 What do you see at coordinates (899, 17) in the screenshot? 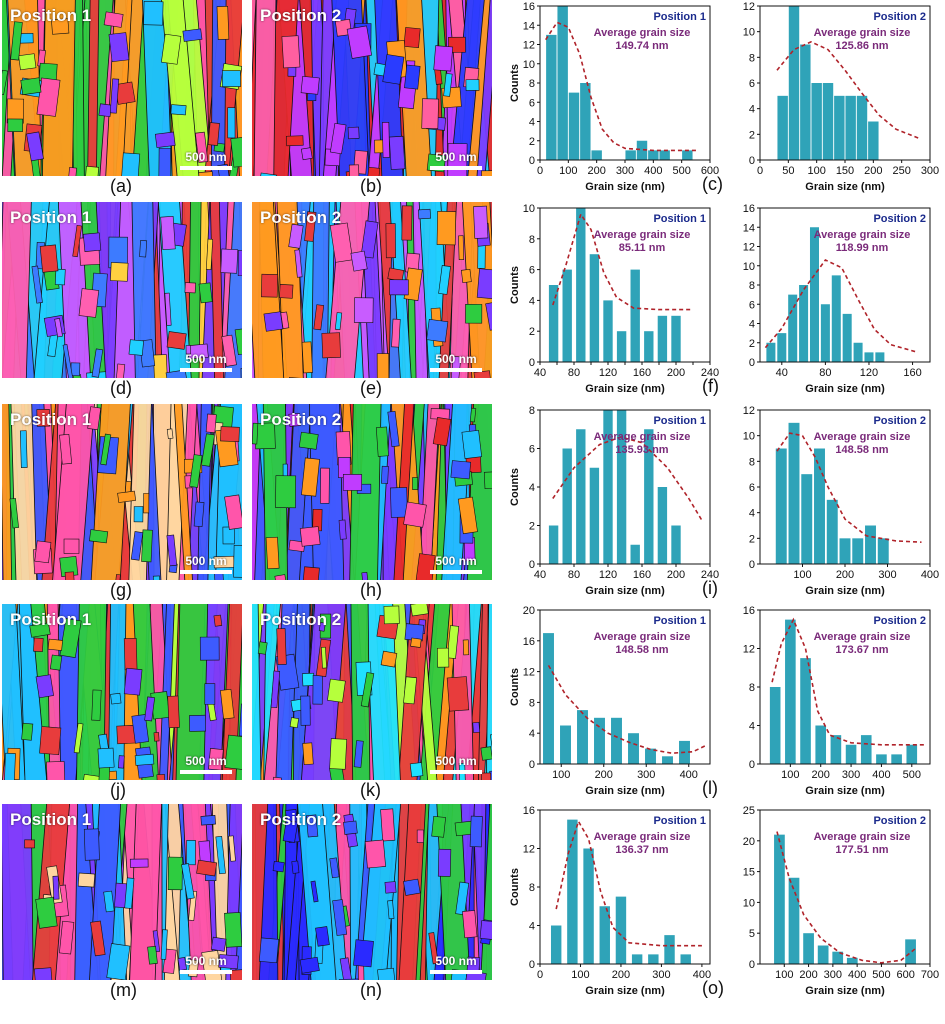
I see `chart-title: Position 2` at bounding box center [899, 17].